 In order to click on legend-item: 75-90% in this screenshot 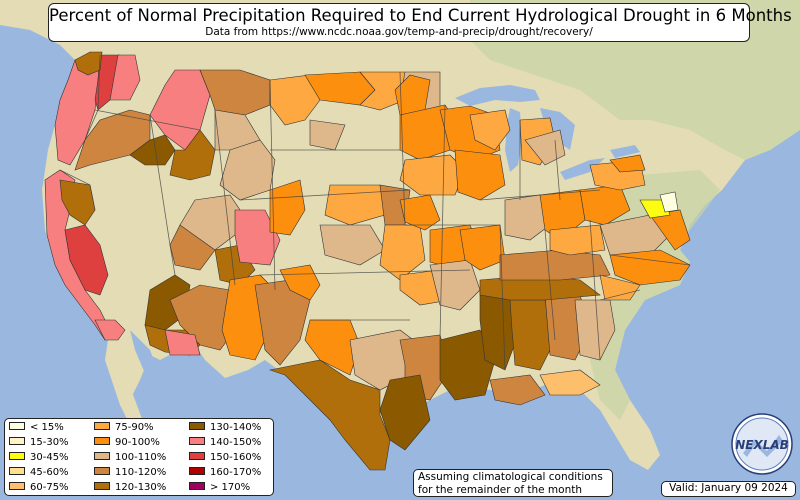, I will do `click(124, 427)`.